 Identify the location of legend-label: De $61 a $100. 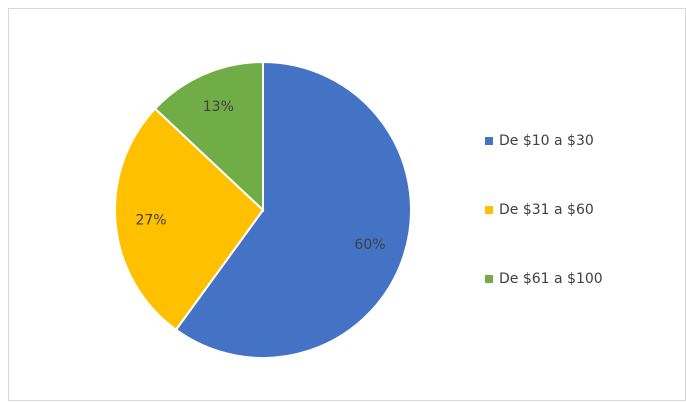
(551, 279).